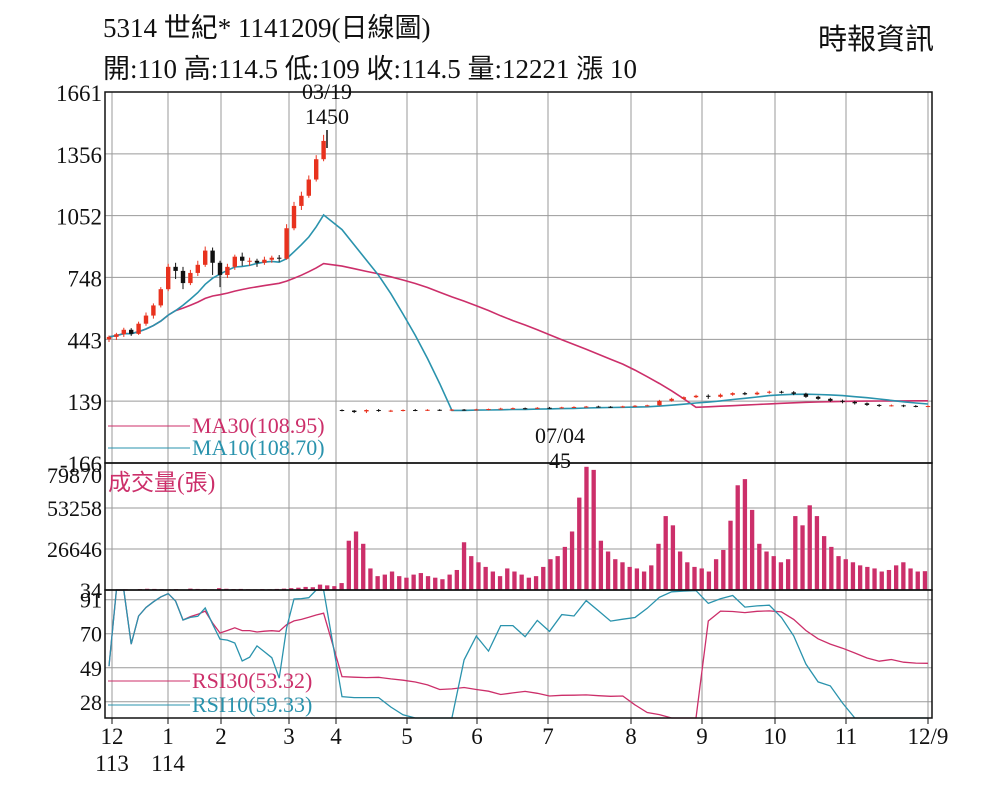  Describe the element at coordinates (258, 447) in the screenshot. I see `ma-legend-label: MA10(108.70)` at that location.